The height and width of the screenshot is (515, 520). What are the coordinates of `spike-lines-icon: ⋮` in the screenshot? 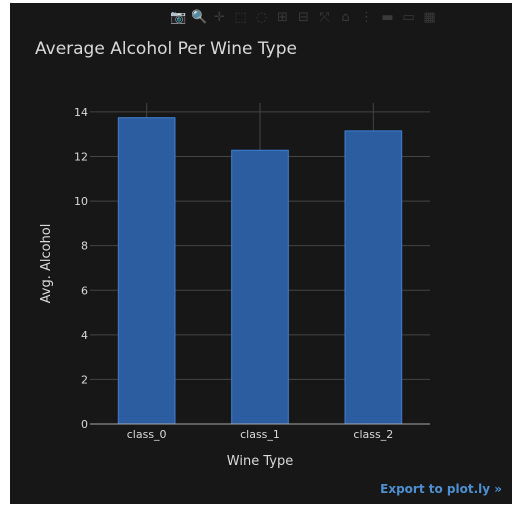 It's located at (366, 17).